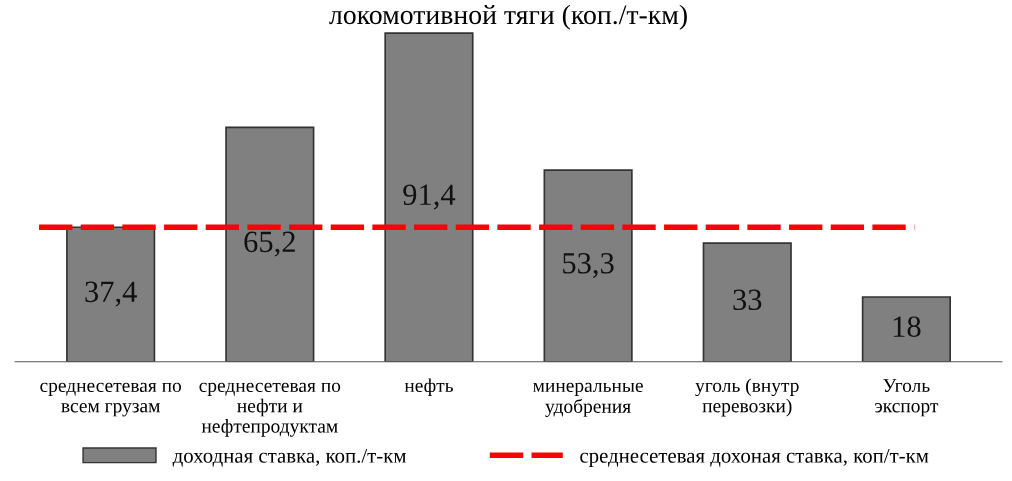 This screenshot has width=1012, height=481. I want to click on x-tick-label: уголь (внутр перевозки), so click(747, 397).